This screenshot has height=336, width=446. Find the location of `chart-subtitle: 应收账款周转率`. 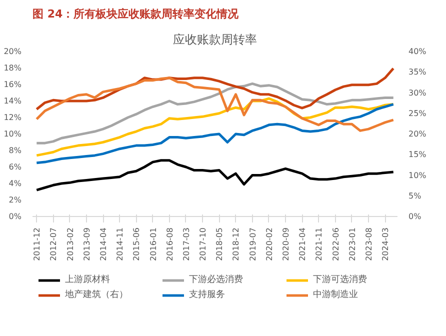

chart-subtitle: 应收账款周转率 is located at coordinates (215, 39).